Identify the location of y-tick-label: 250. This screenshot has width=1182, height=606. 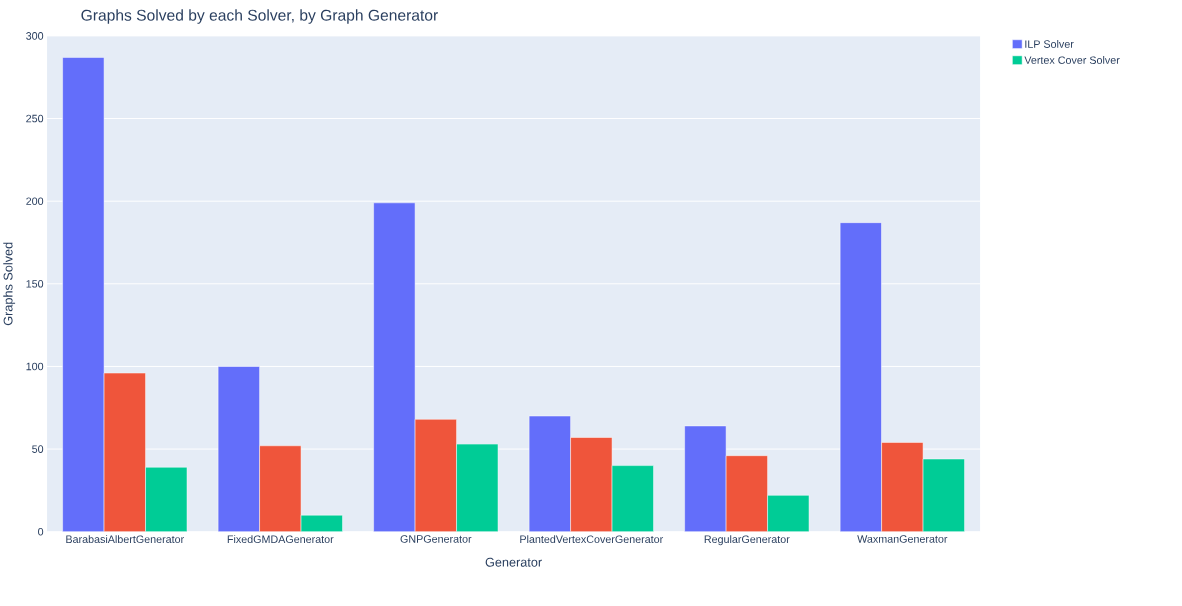
(35, 118).